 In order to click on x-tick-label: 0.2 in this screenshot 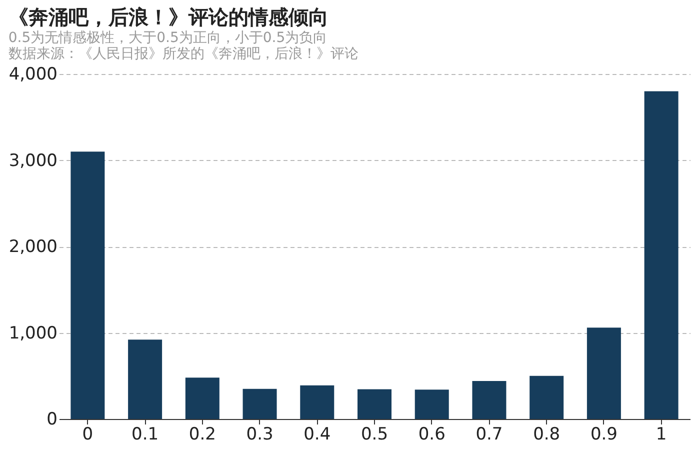, I will do `click(202, 434)`.